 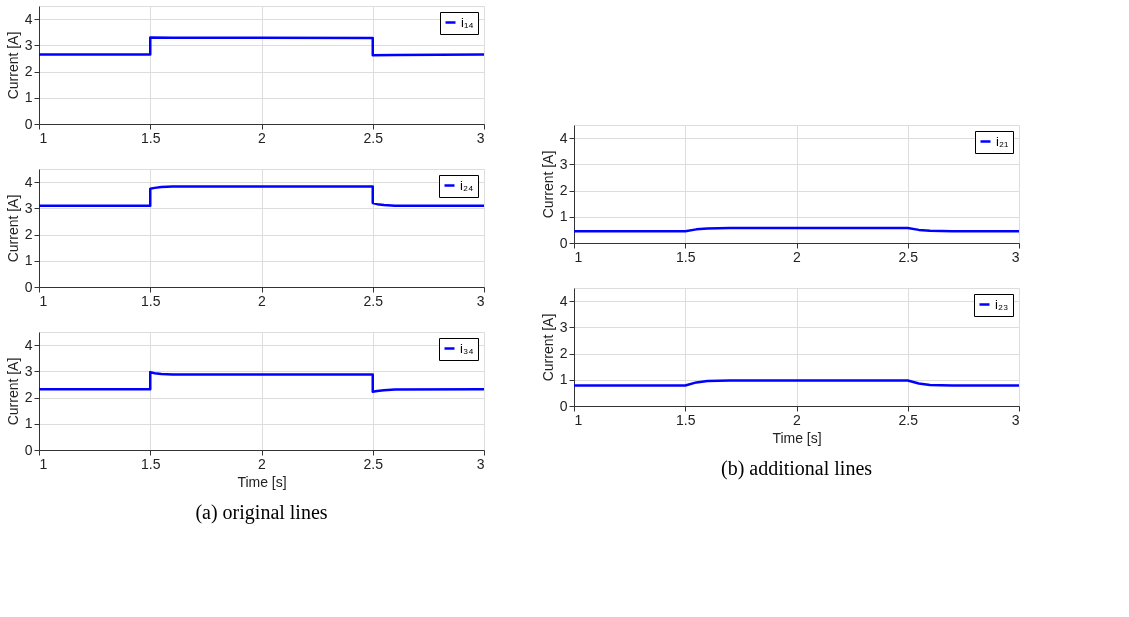 I want to click on text: (b) additional lines, so click(x=796, y=468).